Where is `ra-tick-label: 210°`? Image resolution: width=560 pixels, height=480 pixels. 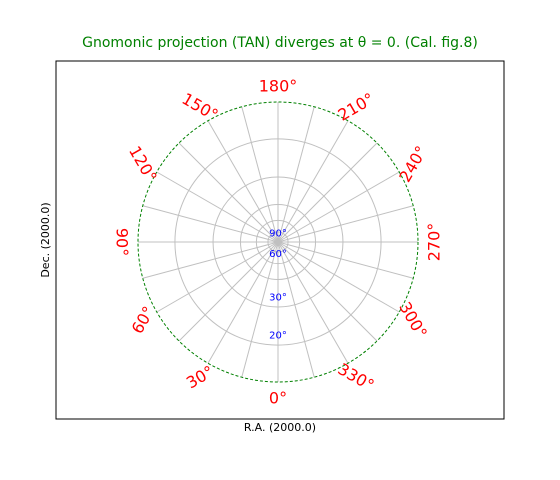 ra-tick-label: 210° is located at coordinates (356, 107).